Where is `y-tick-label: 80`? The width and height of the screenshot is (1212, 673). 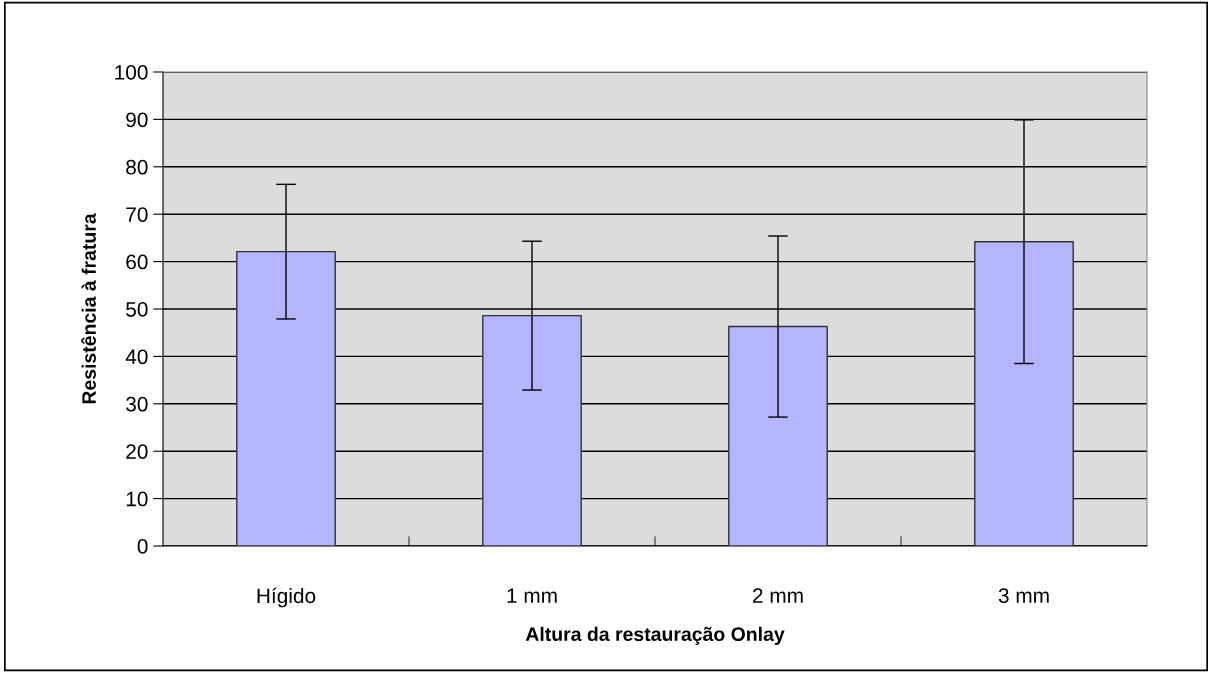
y-tick-label: 80 is located at coordinates (137, 167).